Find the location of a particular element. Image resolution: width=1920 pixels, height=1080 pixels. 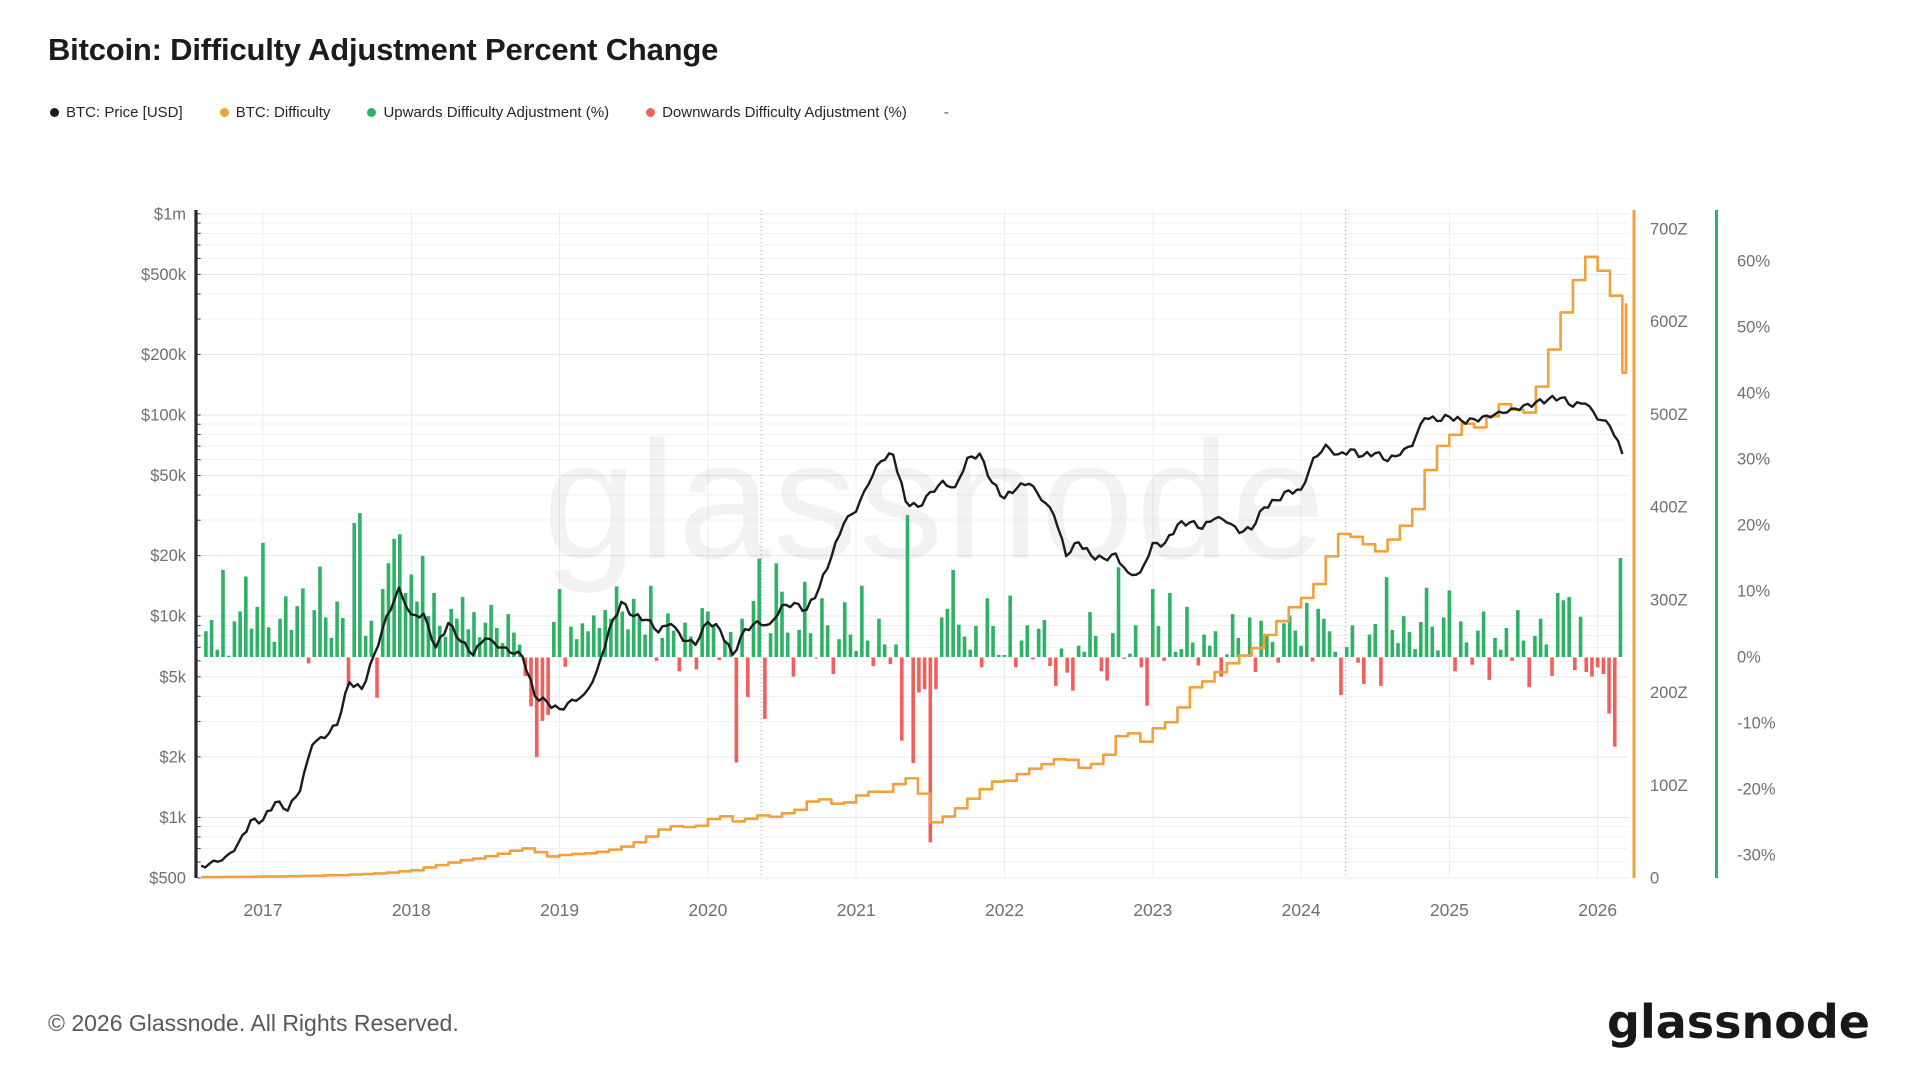

glassnode-watermark: glassnode is located at coordinates (935, 500).